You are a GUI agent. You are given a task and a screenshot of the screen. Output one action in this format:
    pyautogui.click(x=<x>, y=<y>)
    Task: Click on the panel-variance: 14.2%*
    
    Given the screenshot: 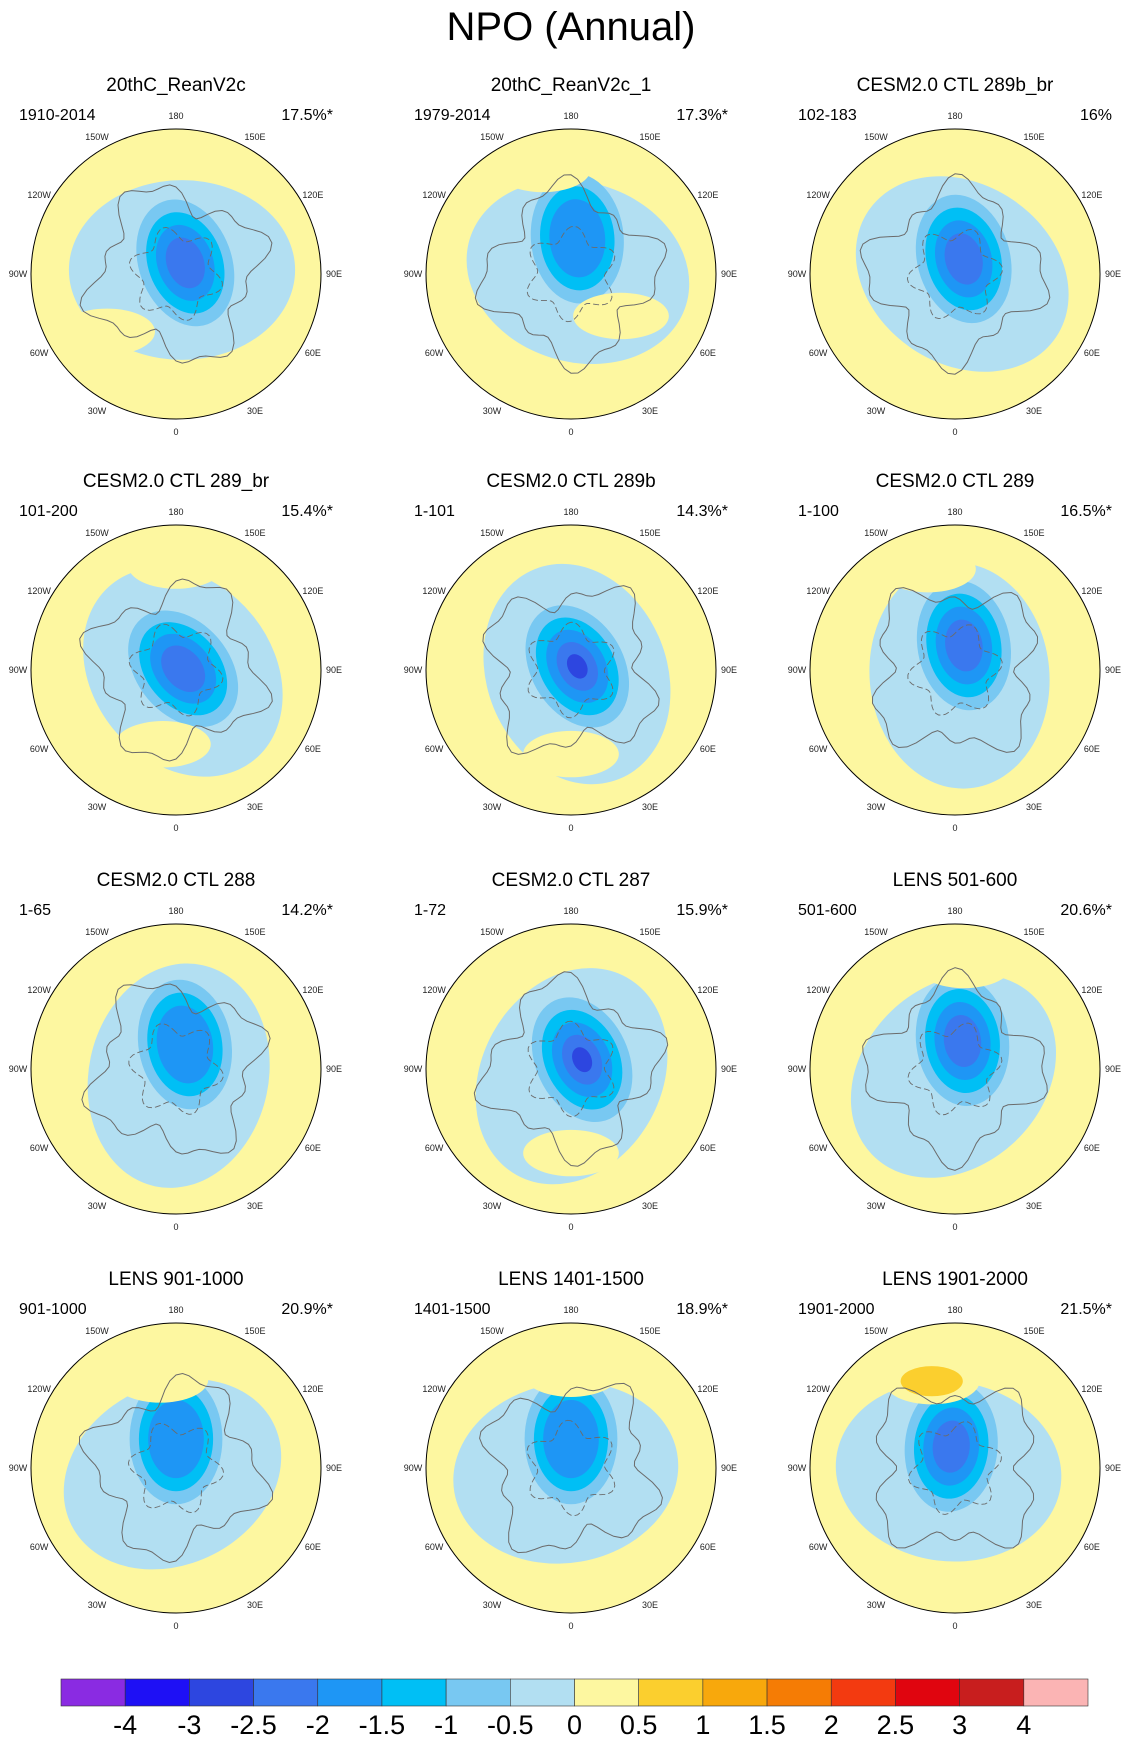 What is the action you would take?
    pyautogui.click(x=307, y=910)
    